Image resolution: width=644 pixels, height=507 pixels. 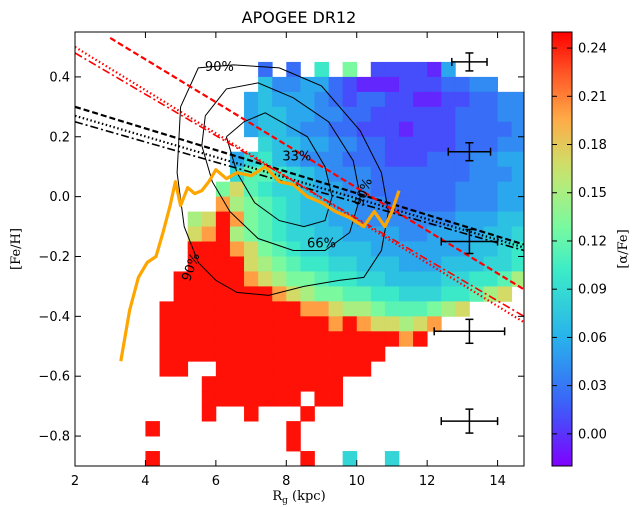 I want to click on x-axis-label: Rg (kpc), so click(x=298, y=497).